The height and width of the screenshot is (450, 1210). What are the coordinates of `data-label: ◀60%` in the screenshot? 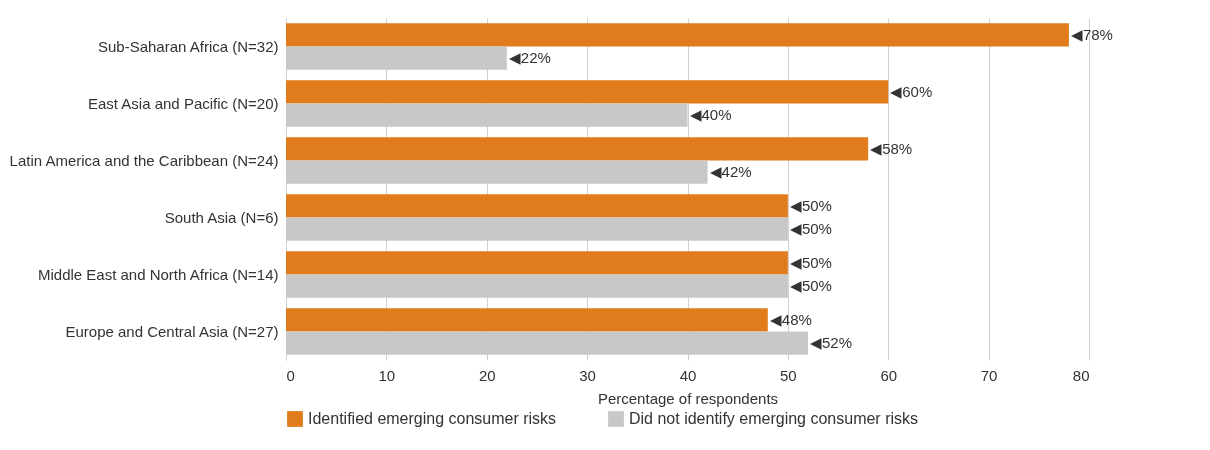 It's located at (911, 91).